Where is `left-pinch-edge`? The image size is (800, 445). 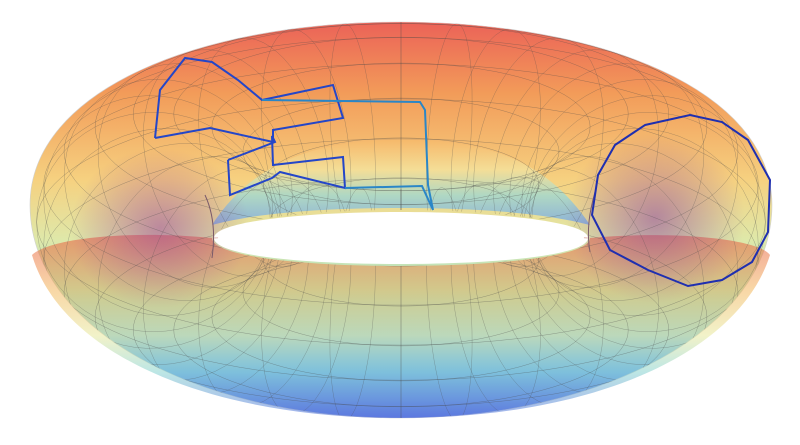 left-pinch-edge is located at coordinates (209, 226).